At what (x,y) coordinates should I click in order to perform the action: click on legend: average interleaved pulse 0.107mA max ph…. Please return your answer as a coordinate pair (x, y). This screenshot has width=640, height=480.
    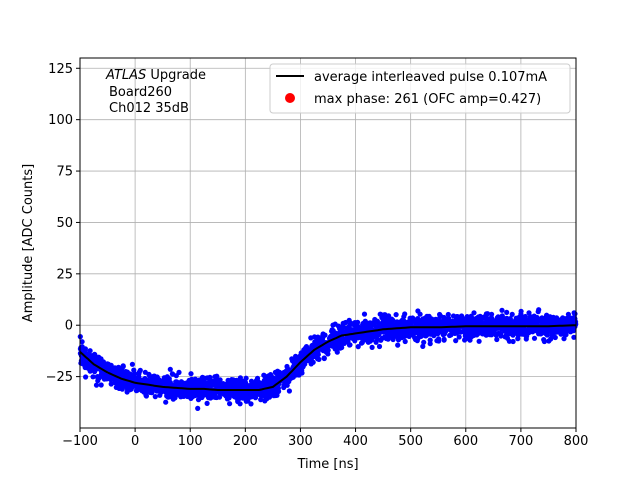
    Looking at the image, I should click on (420, 88).